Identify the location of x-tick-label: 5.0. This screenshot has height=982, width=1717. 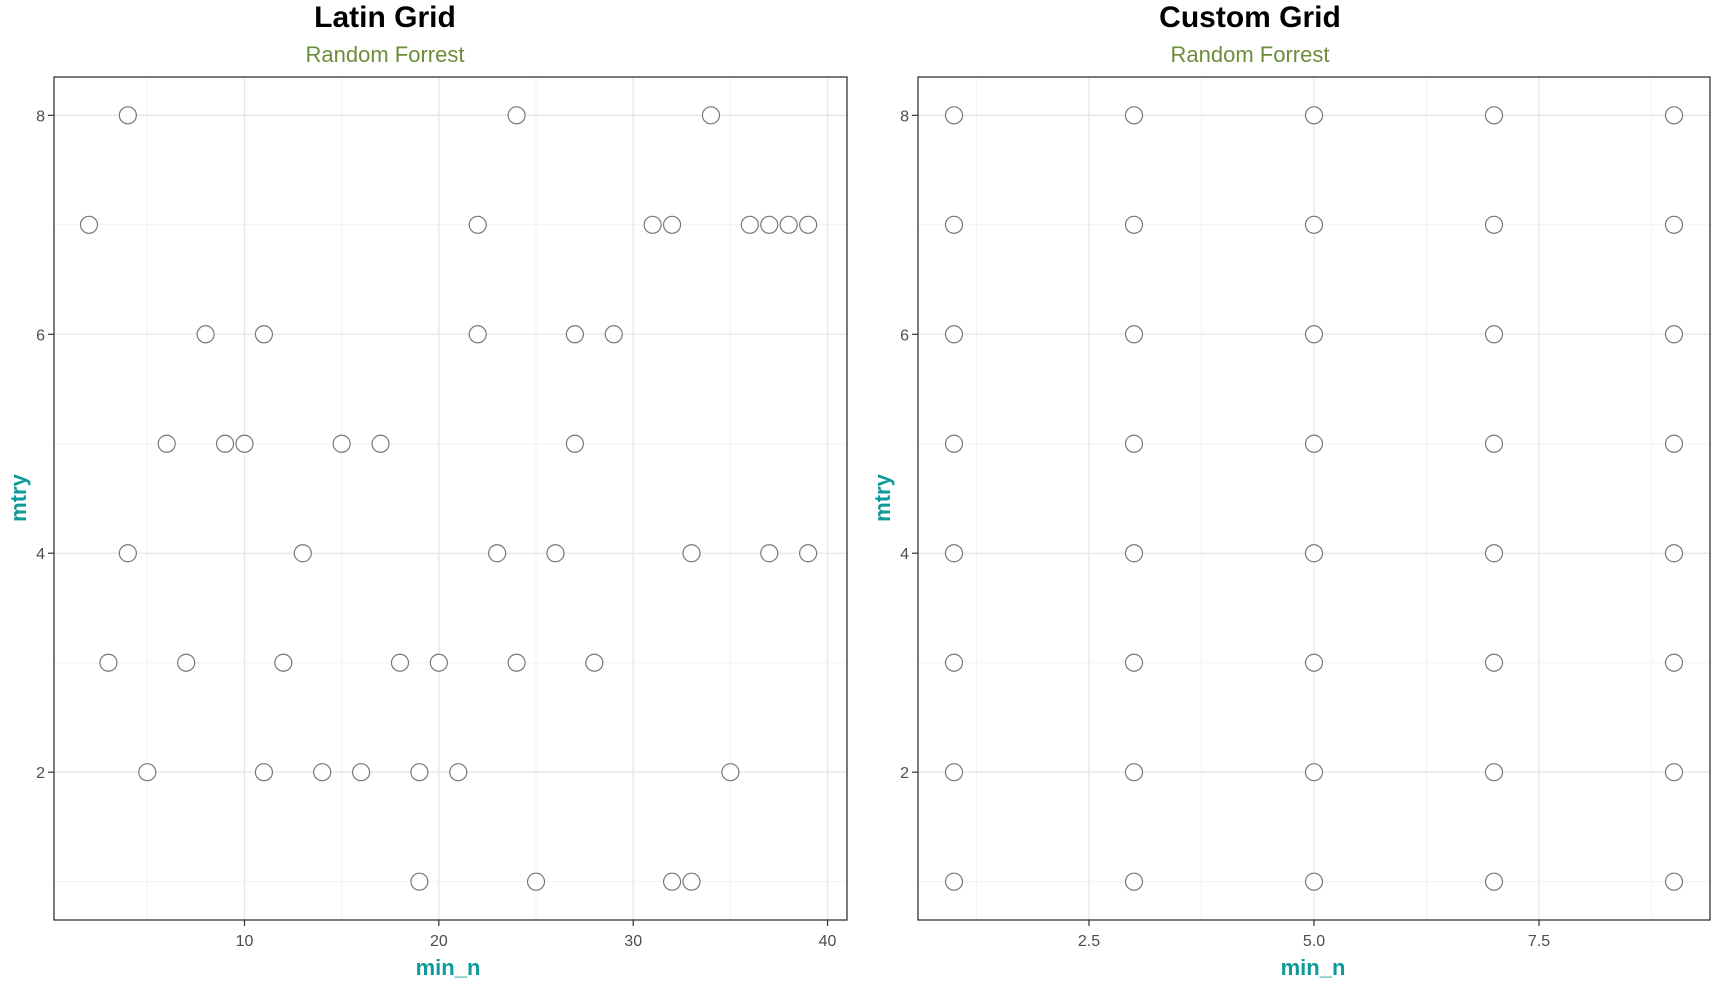
(1314, 941).